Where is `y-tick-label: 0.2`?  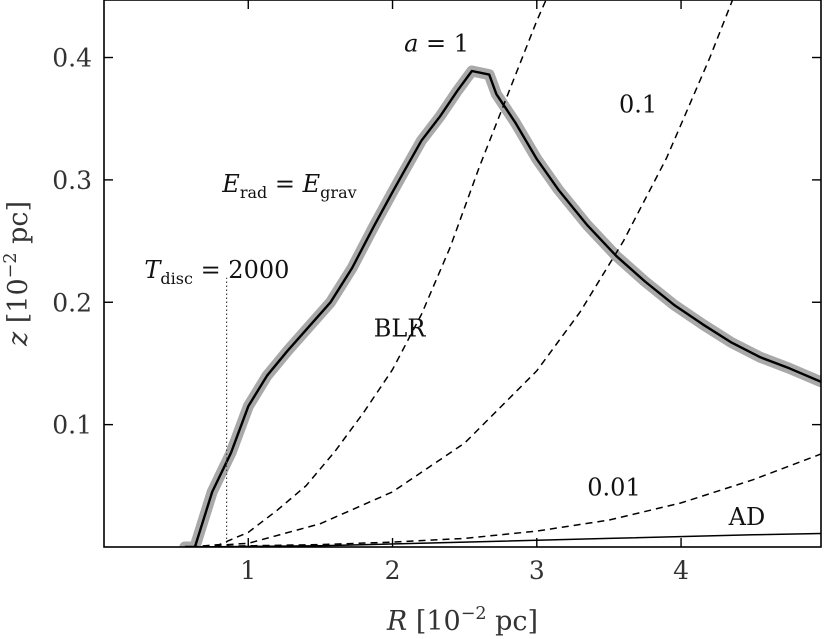 y-tick-label: 0.2 is located at coordinates (72, 302).